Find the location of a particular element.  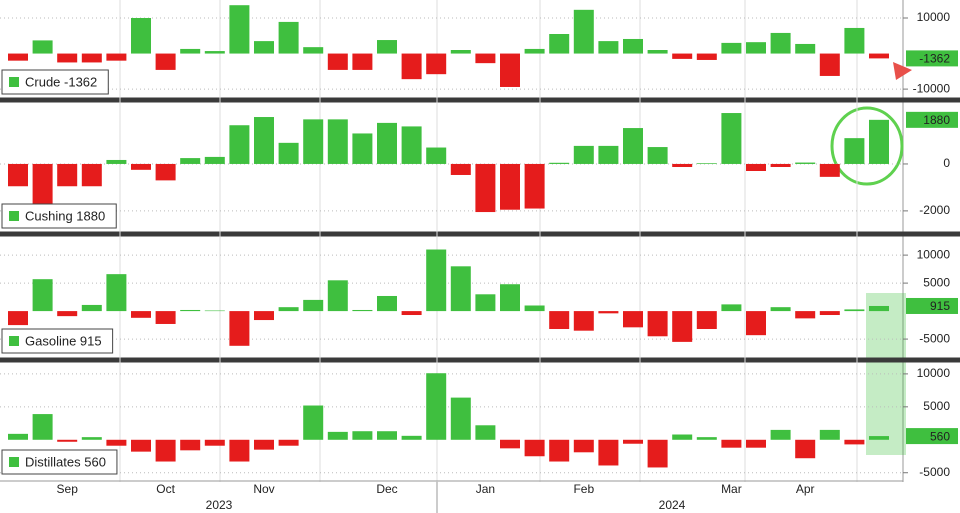

x-tick-label: Dec is located at coordinates (386, 489).